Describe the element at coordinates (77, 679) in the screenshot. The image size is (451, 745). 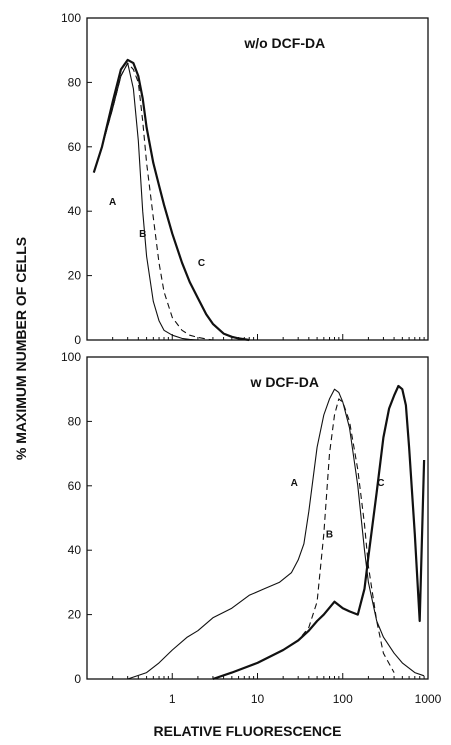
I see `panel-2-y-tick-label: 0` at that location.